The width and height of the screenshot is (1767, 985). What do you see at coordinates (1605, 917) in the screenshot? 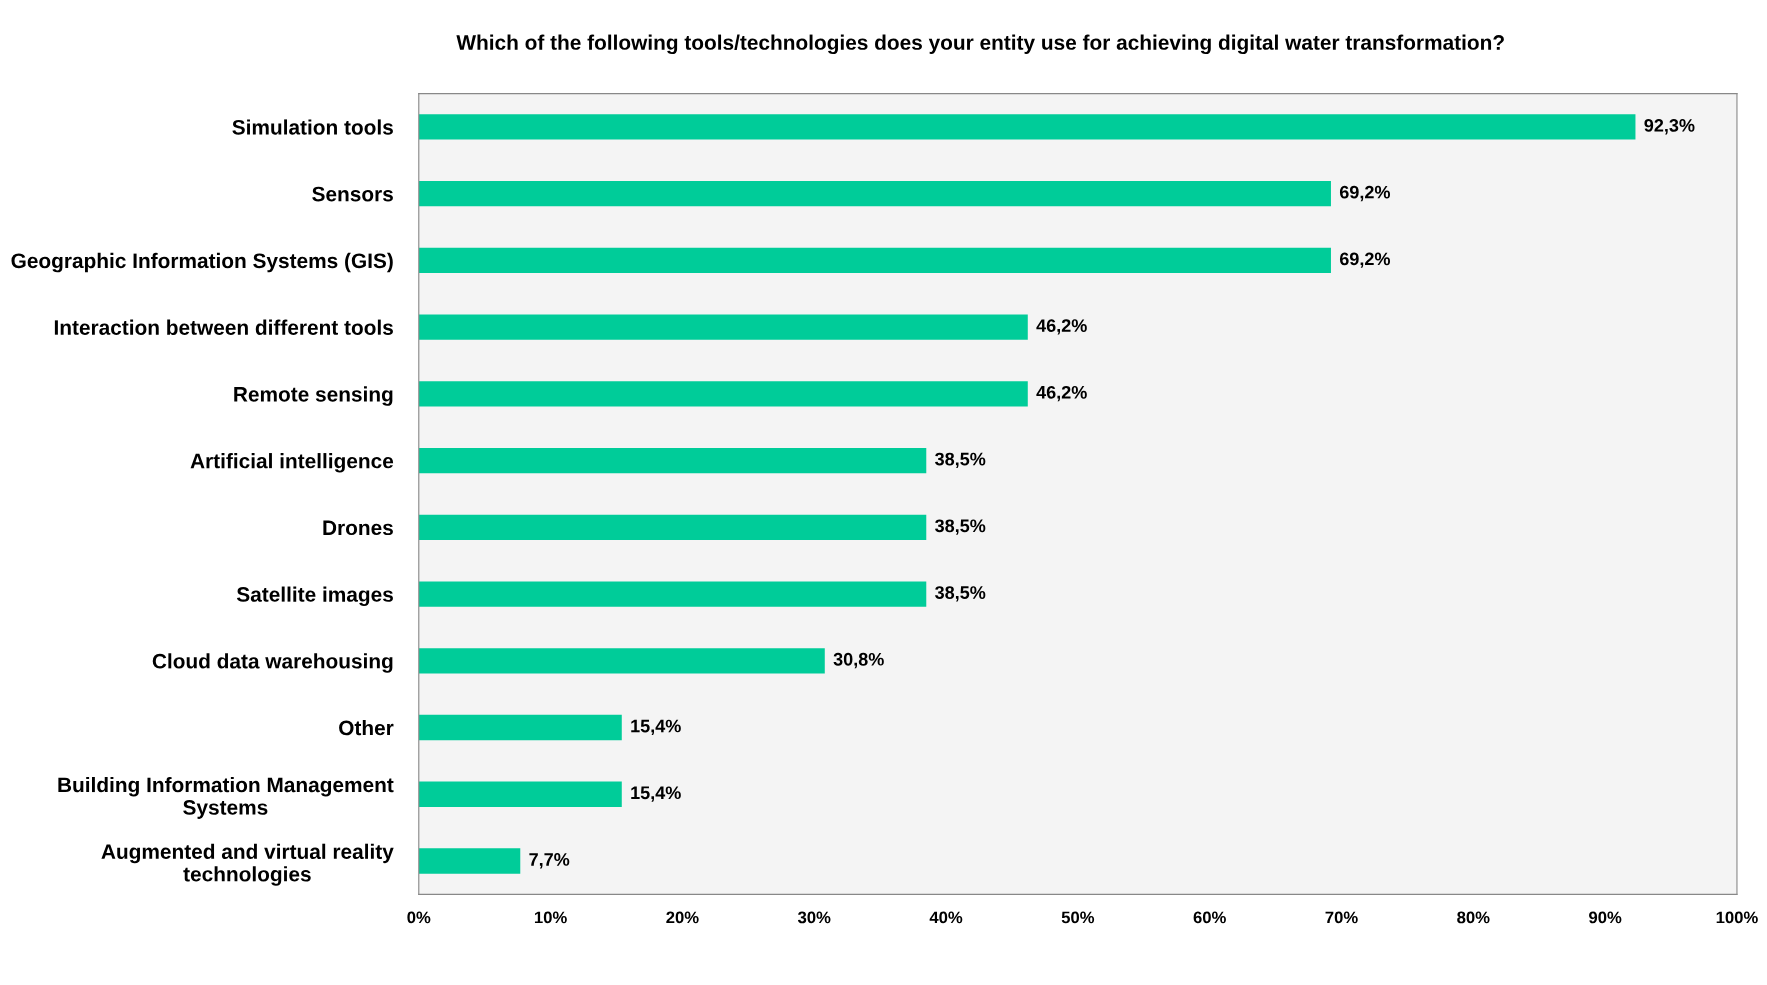
I see `x-tick-label: 90%` at bounding box center [1605, 917].